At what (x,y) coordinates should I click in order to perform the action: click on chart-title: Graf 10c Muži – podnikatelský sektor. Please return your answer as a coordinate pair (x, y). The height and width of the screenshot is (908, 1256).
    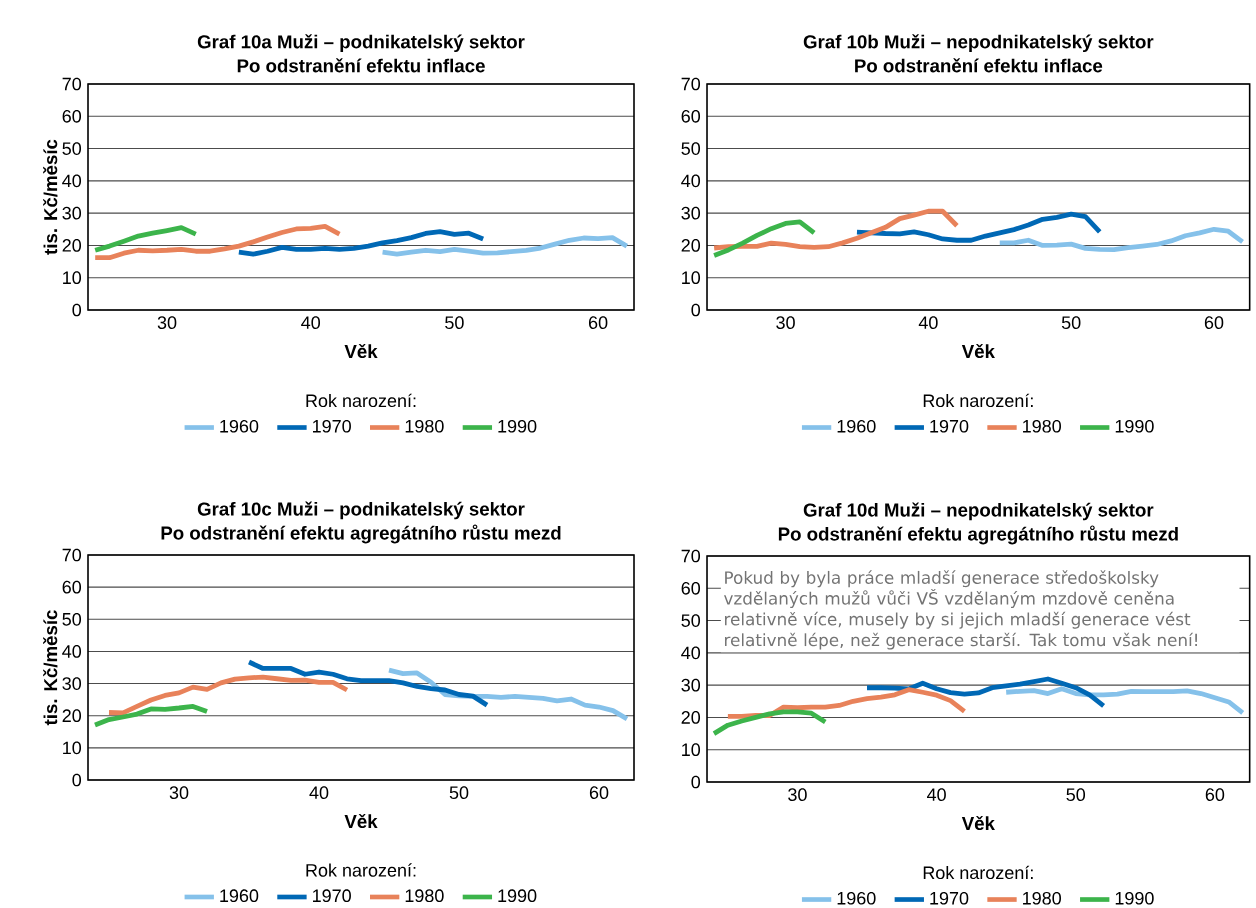
    Looking at the image, I should click on (361, 510).